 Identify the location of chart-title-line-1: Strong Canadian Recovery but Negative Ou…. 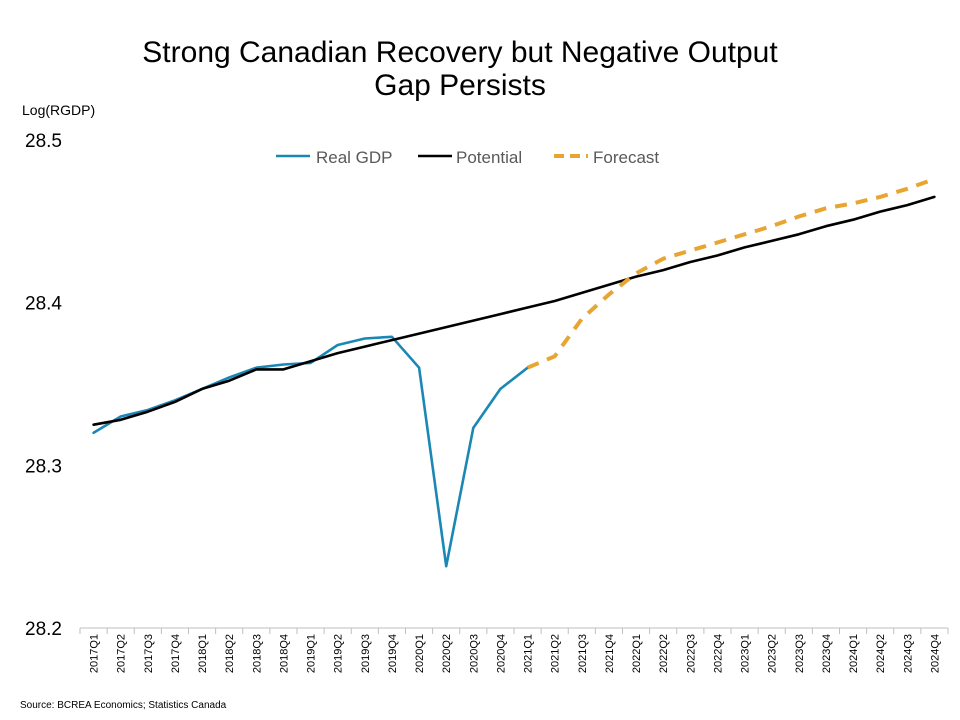
(460, 52).